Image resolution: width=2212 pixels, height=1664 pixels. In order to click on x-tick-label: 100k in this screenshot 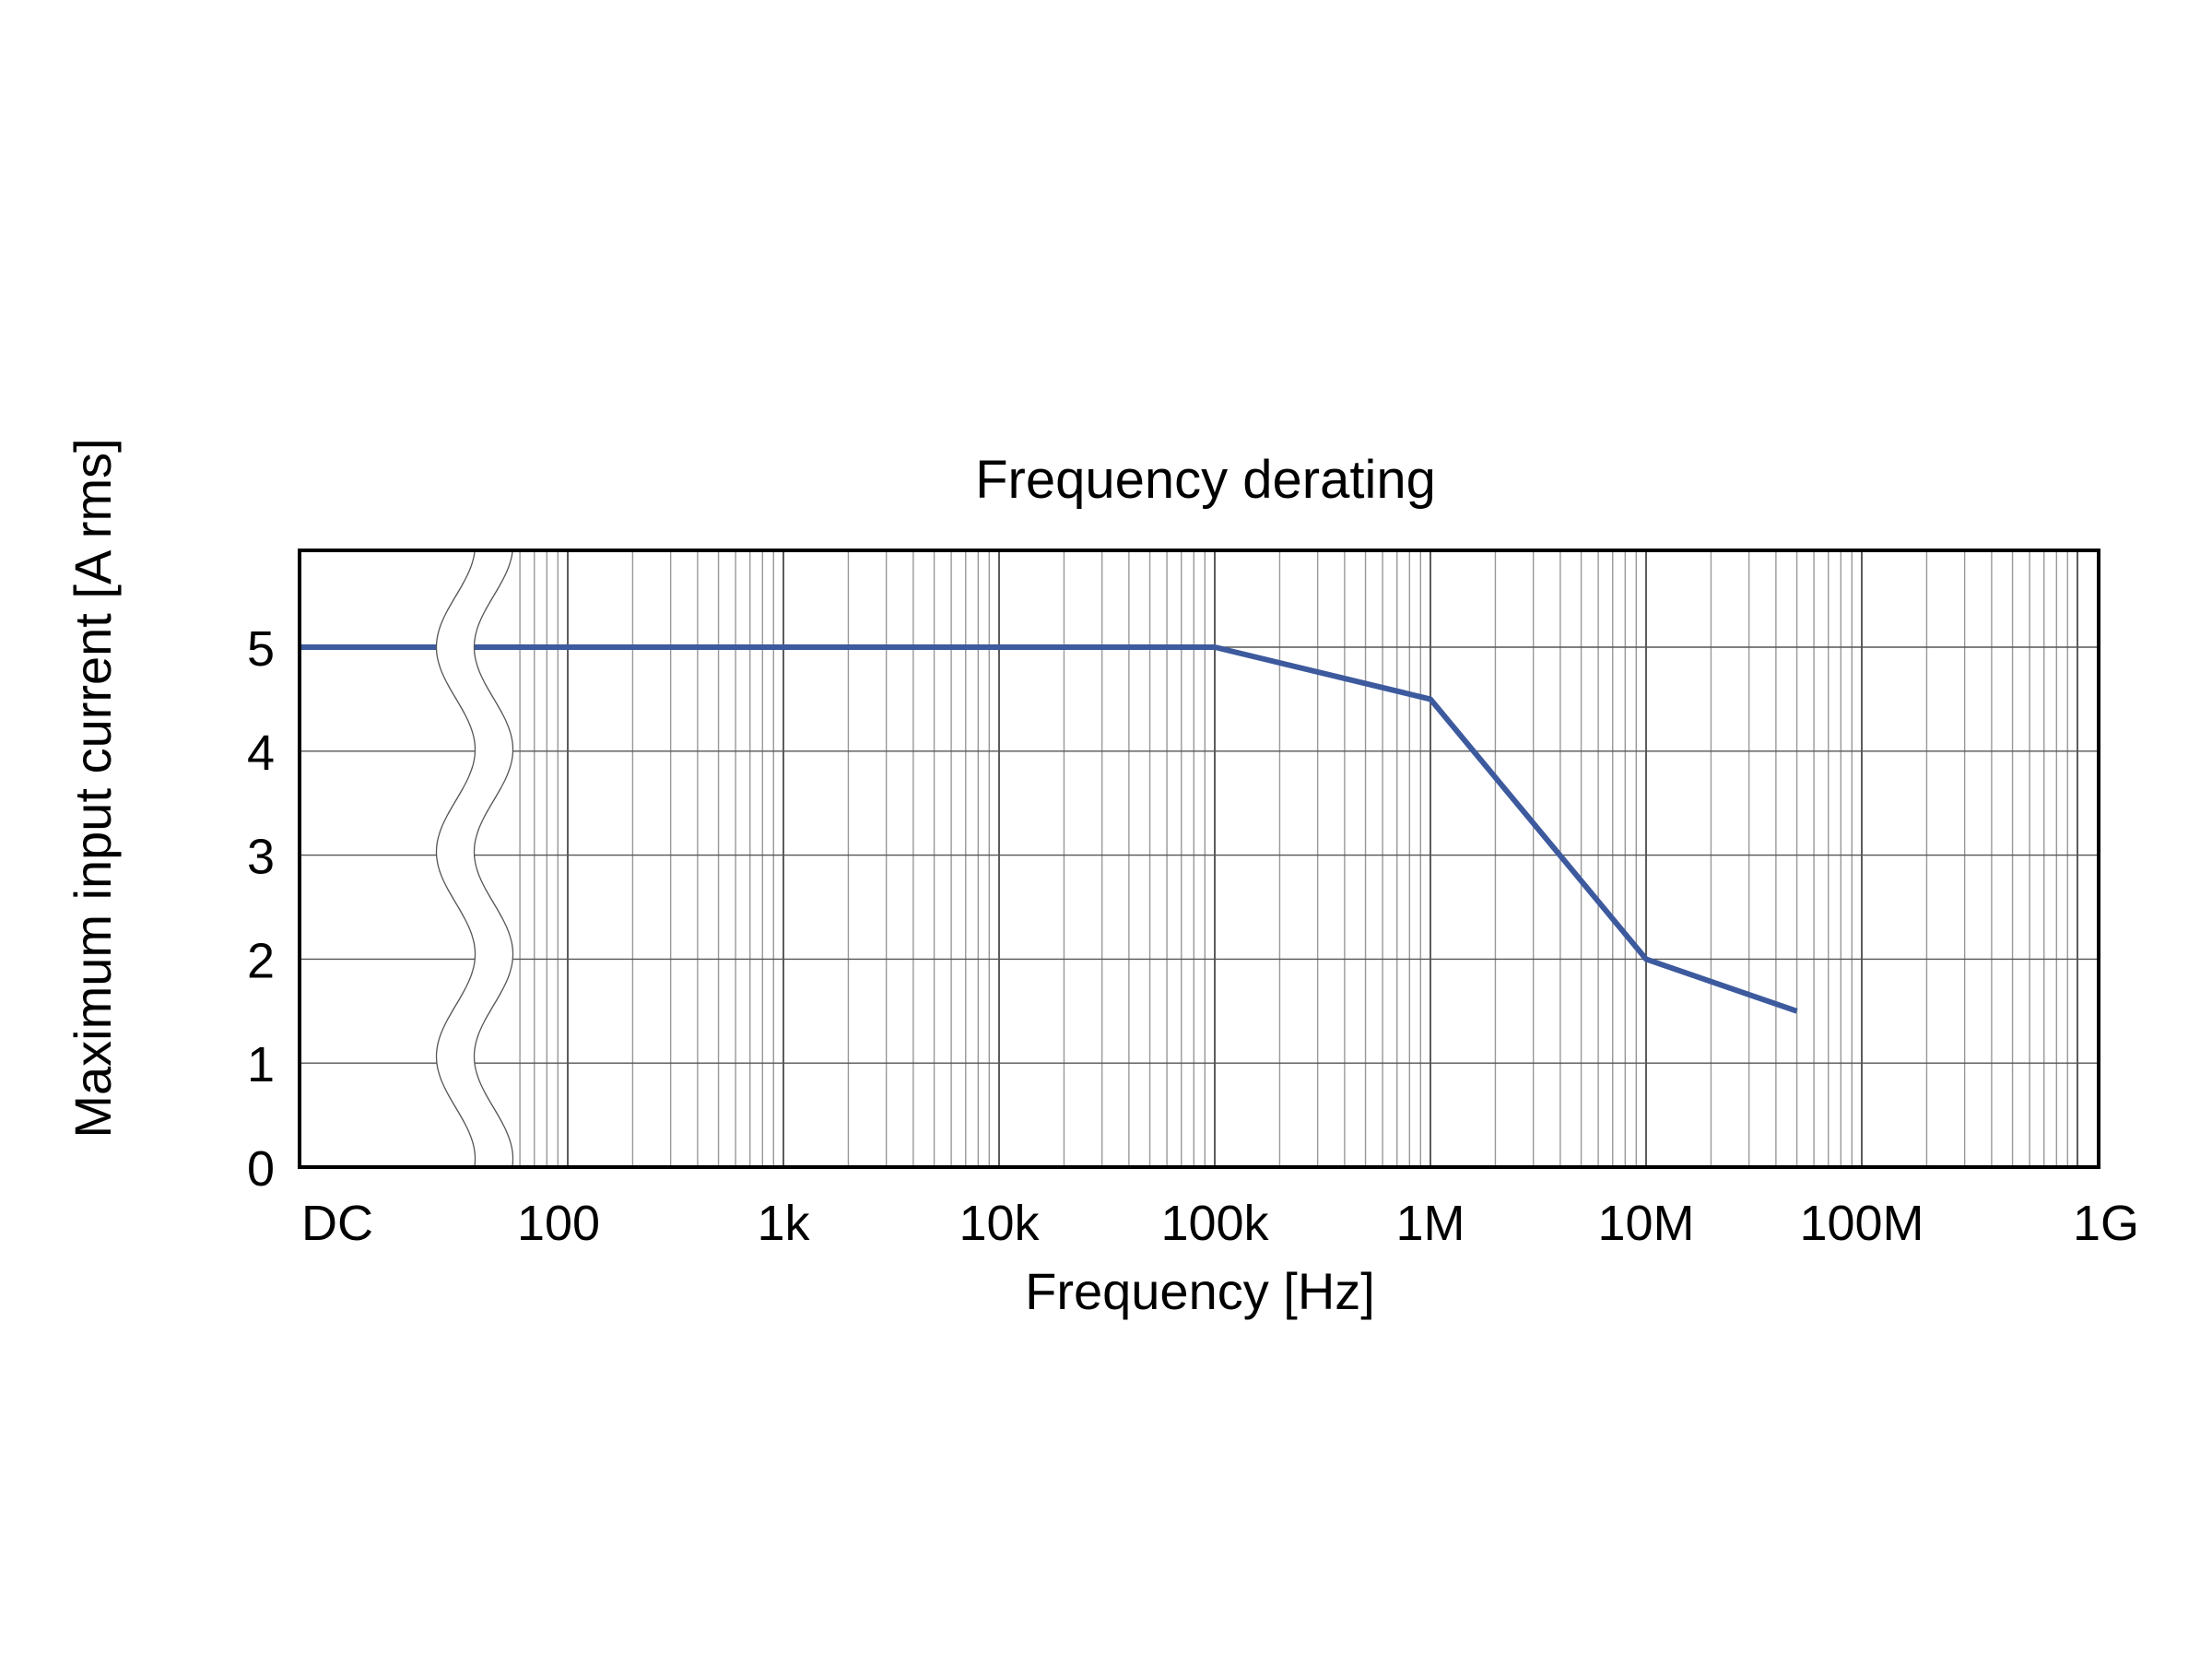, I will do `click(1214, 1223)`.